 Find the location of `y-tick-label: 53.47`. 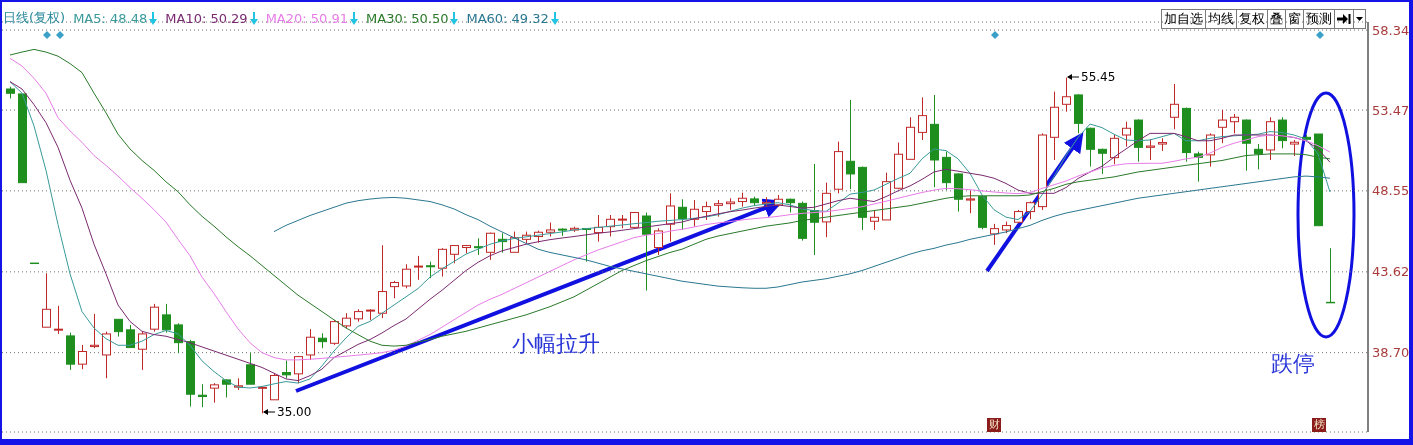

y-tick-label: 53.47 is located at coordinates (1391, 110).